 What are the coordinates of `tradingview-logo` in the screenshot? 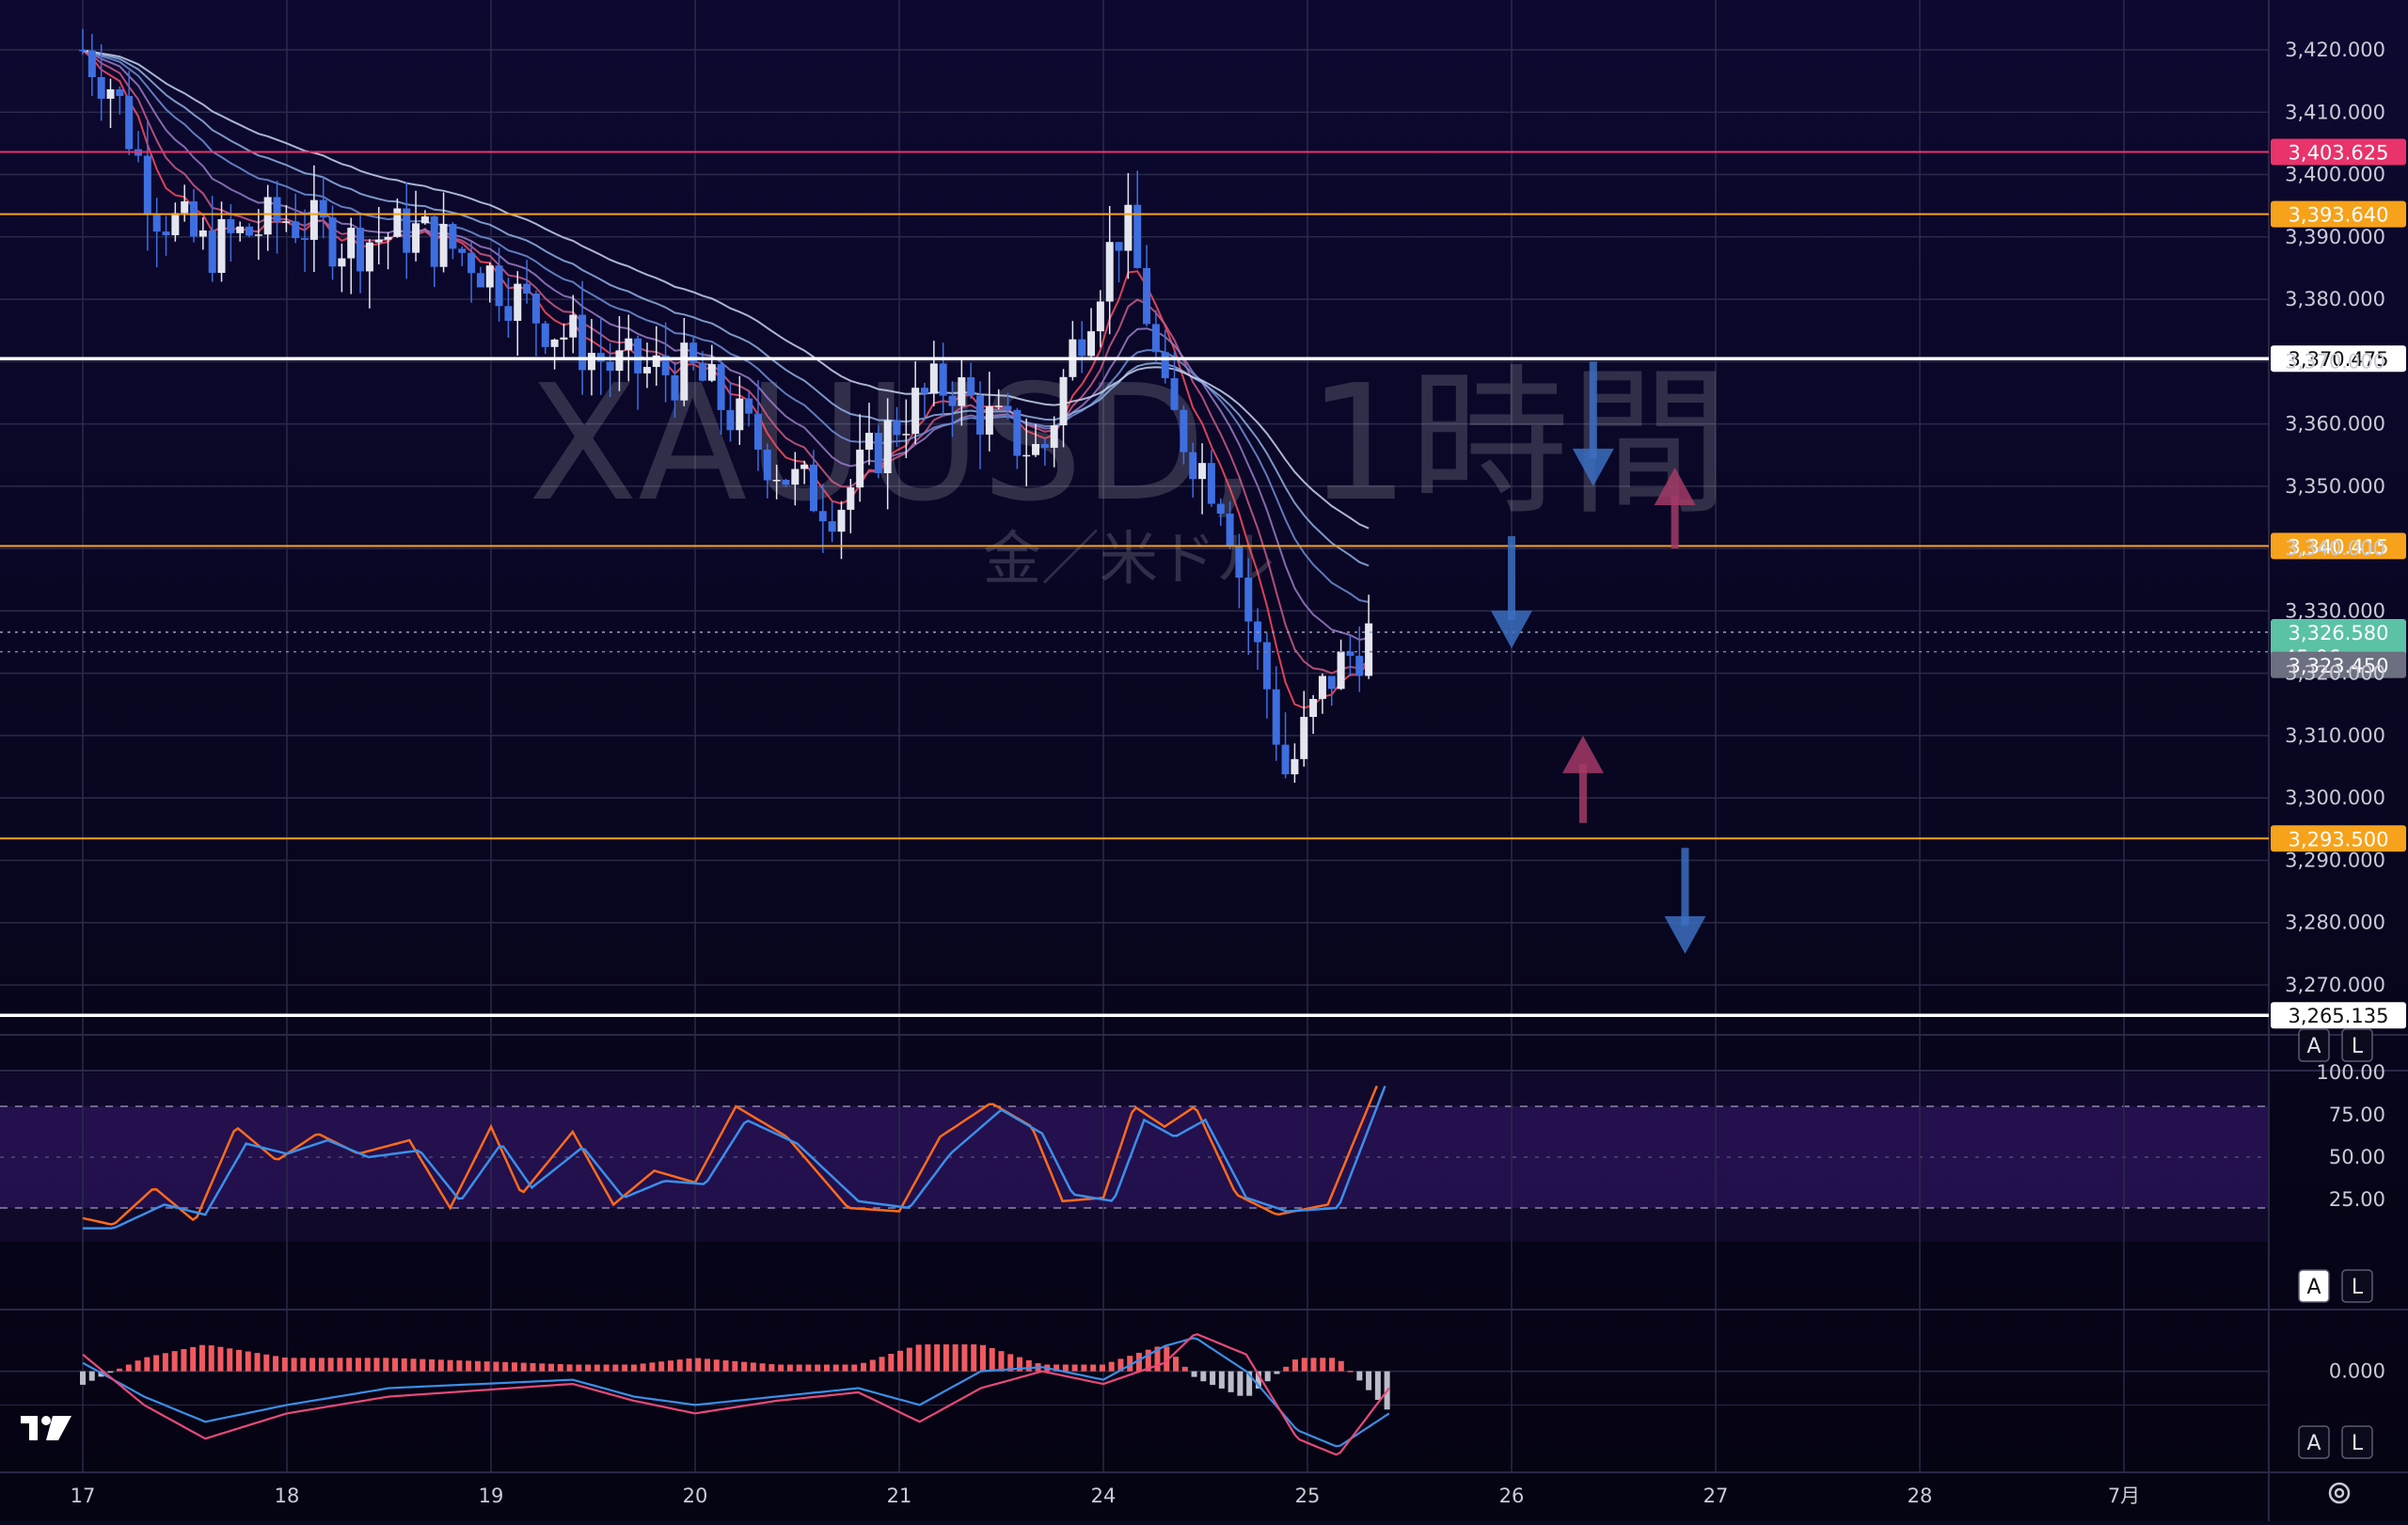 It's located at (46, 1428).